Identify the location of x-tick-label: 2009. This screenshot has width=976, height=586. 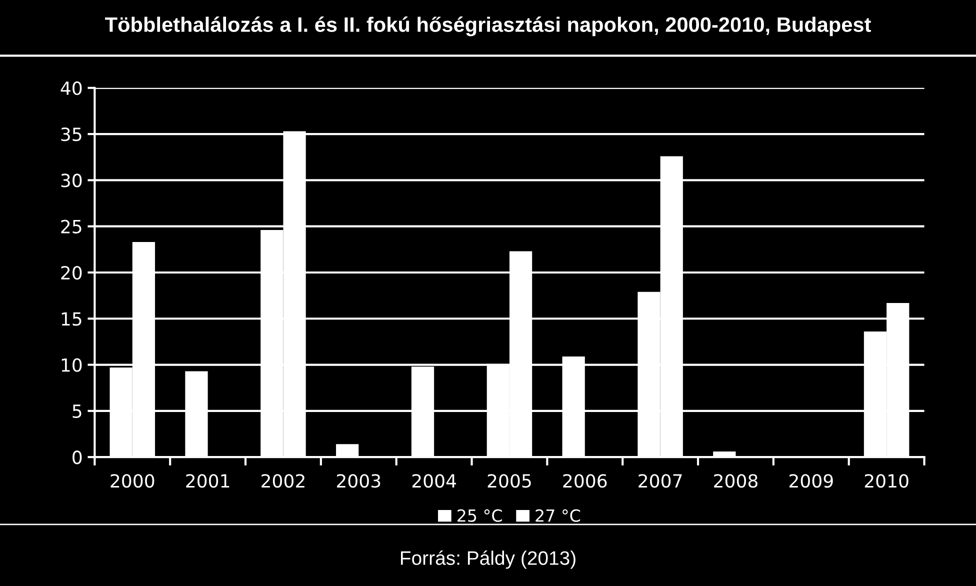
(811, 481).